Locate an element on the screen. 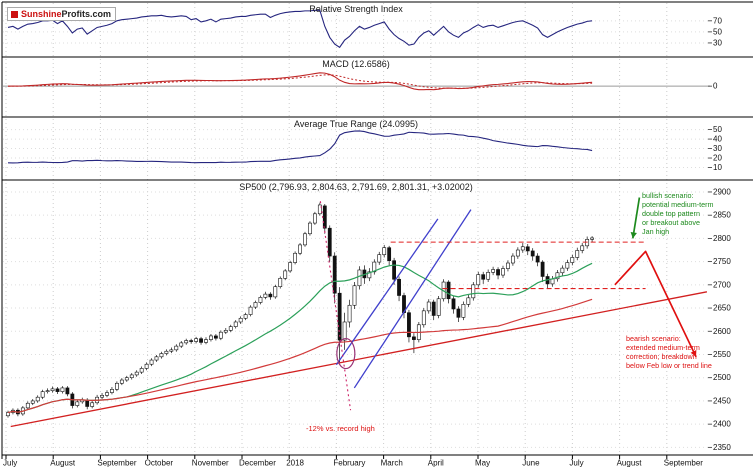 This screenshot has width=755, height=474. svg-text: 2800 is located at coordinates (722, 238).